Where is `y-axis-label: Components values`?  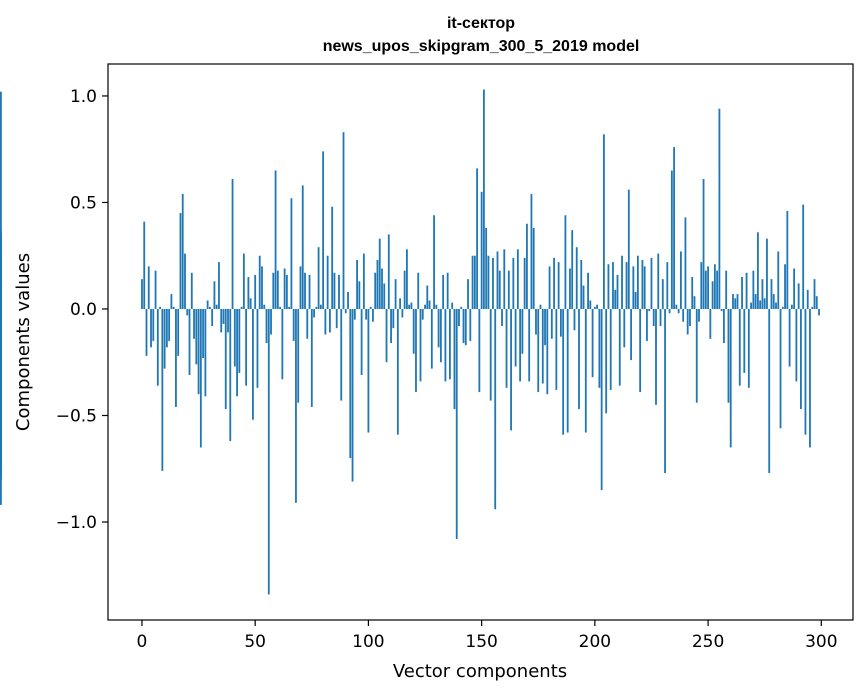
y-axis-label: Components values is located at coordinates (23, 342).